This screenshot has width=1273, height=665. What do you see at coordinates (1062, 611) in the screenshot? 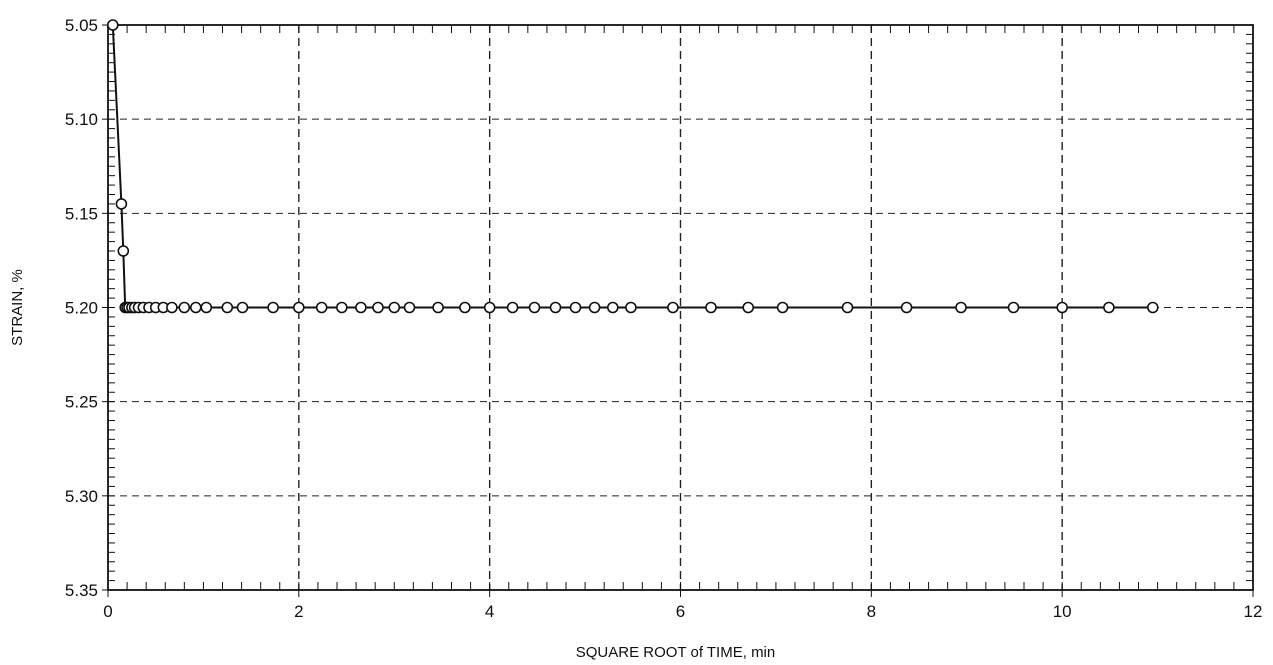
I see `x-tick-label: 10` at bounding box center [1062, 611].